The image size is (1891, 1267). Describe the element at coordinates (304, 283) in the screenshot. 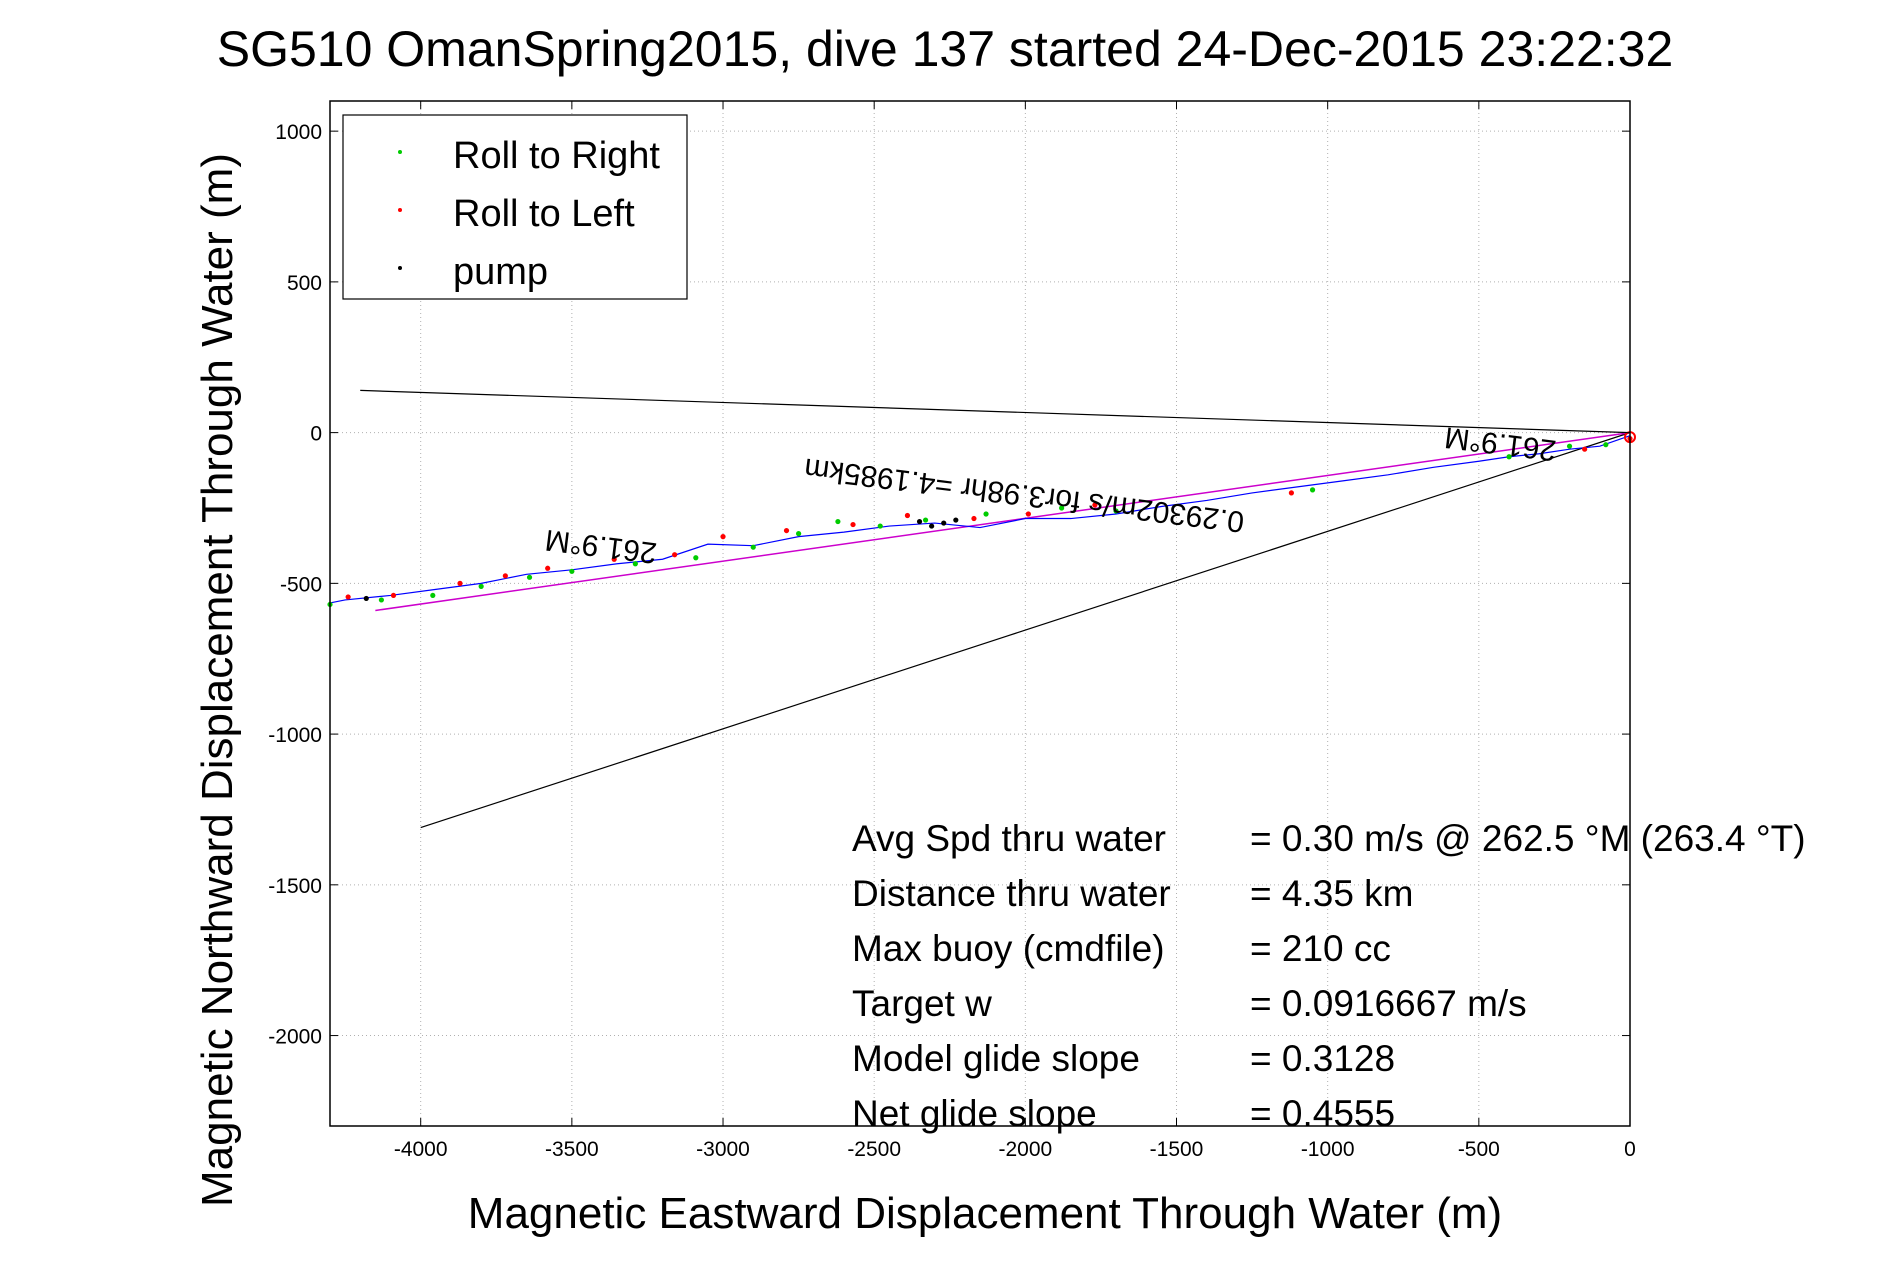

I see `y-tick-label: 500` at that location.